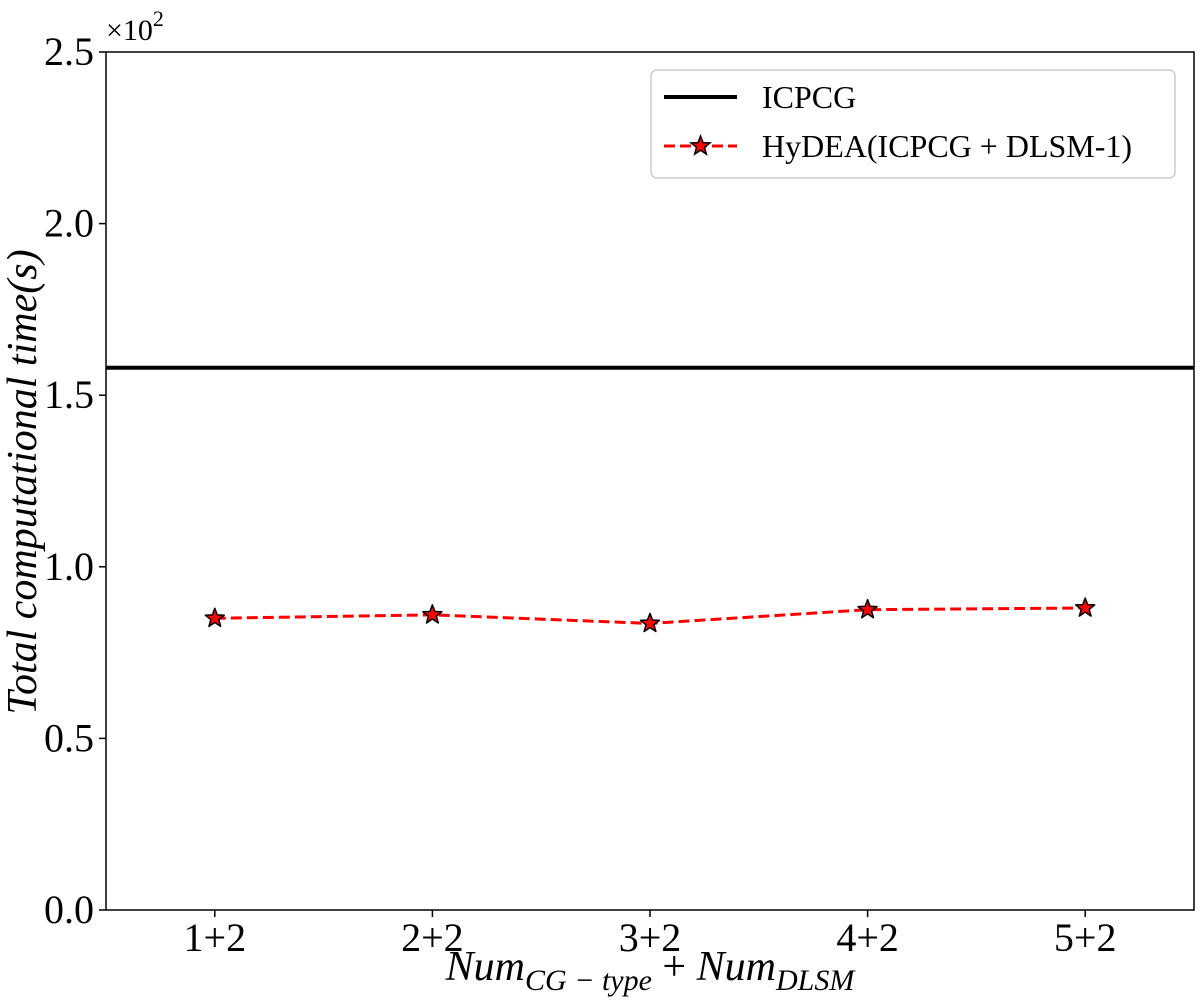 Image resolution: width=1200 pixels, height=1000 pixels. What do you see at coordinates (69, 223) in the screenshot?
I see `y-tick-label: 2.0` at bounding box center [69, 223].